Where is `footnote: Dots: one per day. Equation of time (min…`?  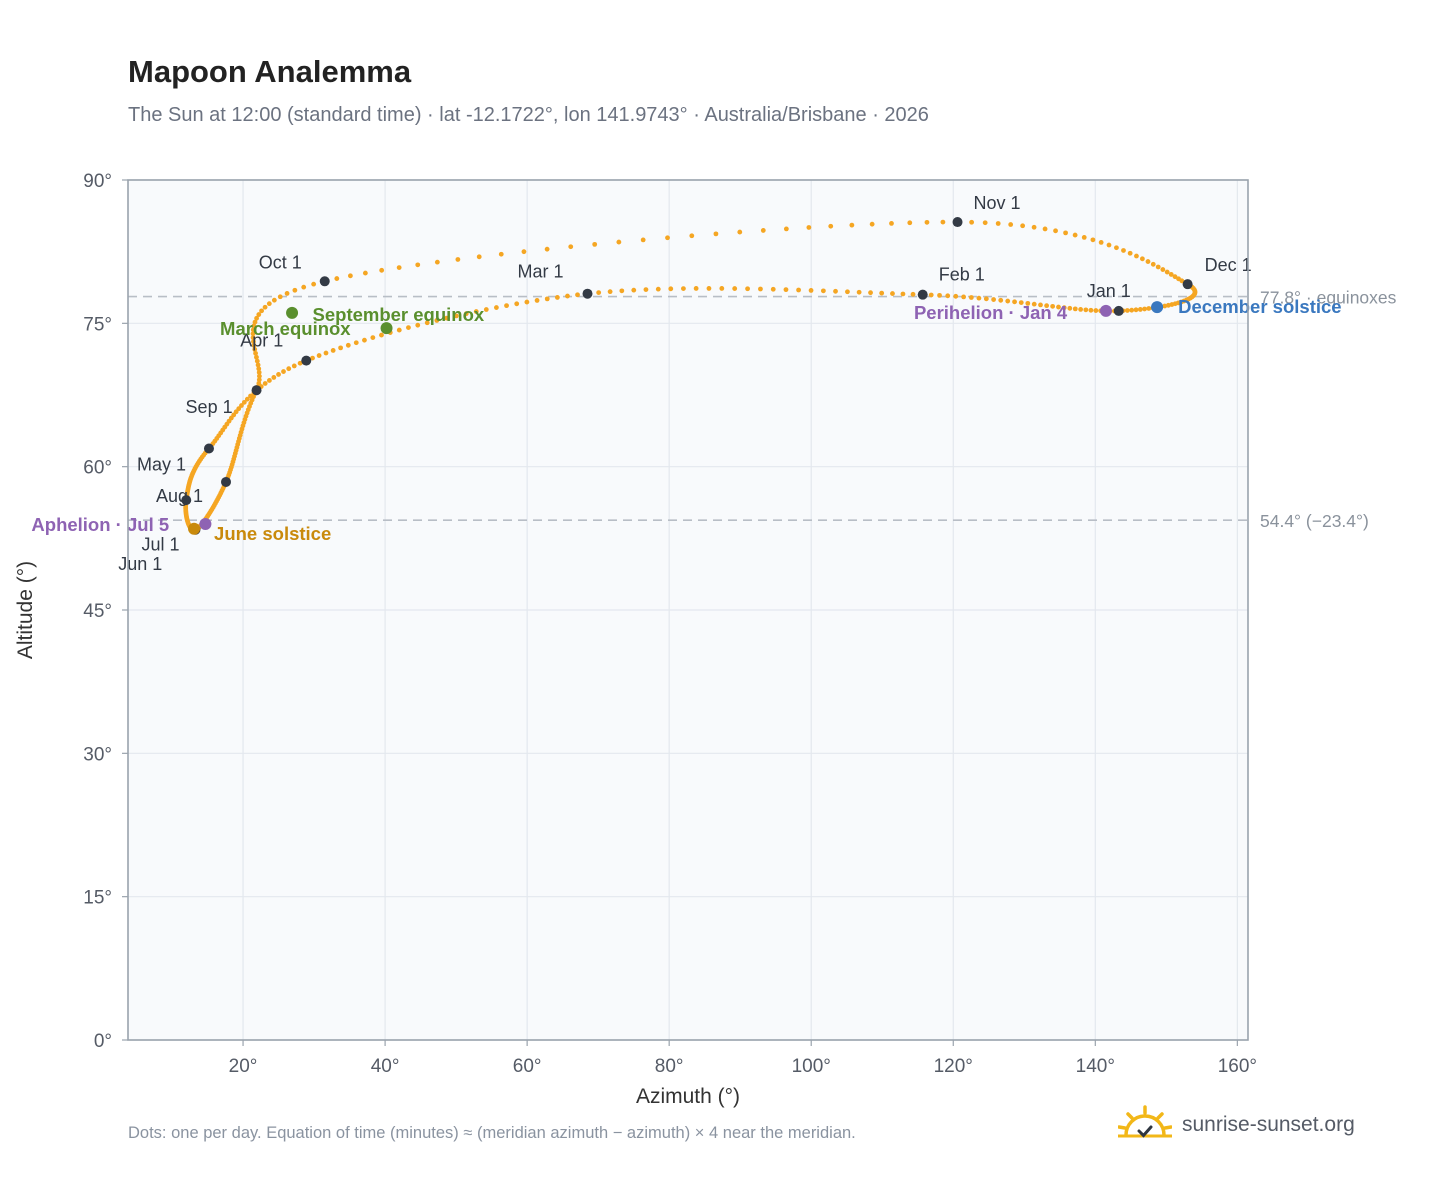
footnote: Dots: one per day. Equation of time (min… is located at coordinates (492, 1133).